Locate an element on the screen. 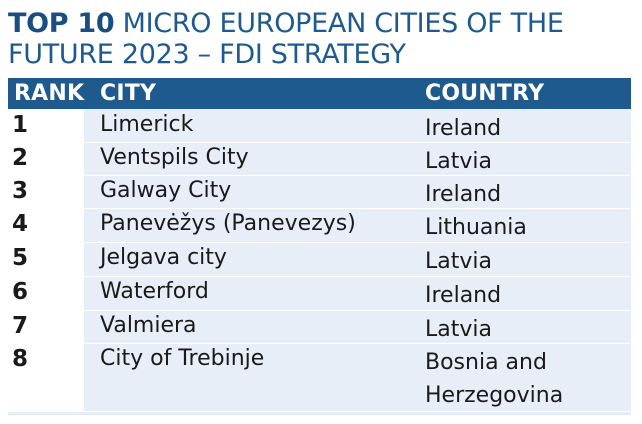 The width and height of the screenshot is (642, 424). rank-value: 8 is located at coordinates (20, 359).